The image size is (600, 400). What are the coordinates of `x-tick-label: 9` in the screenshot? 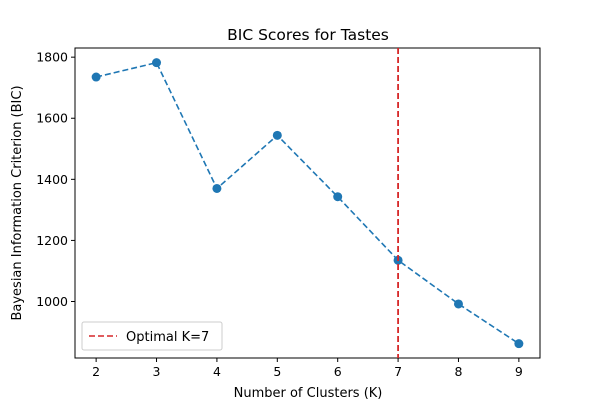 It's located at (519, 371).